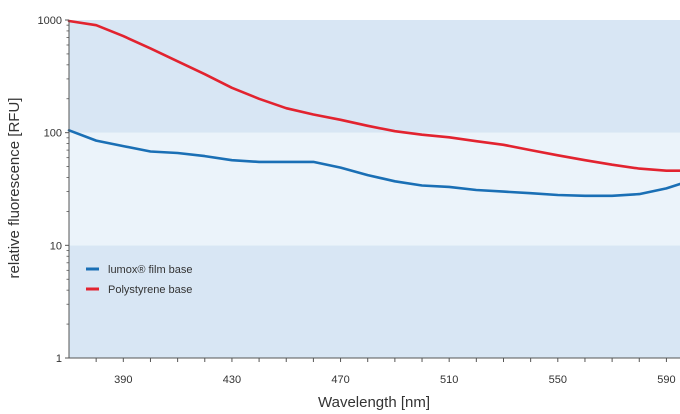  What do you see at coordinates (14, 188) in the screenshot?
I see `y-axis-title: relative fluorescence [RFU]` at bounding box center [14, 188].